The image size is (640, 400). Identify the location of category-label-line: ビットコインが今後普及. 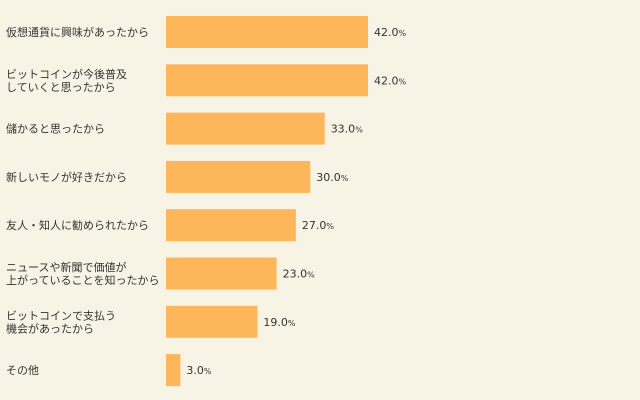
(66, 74).